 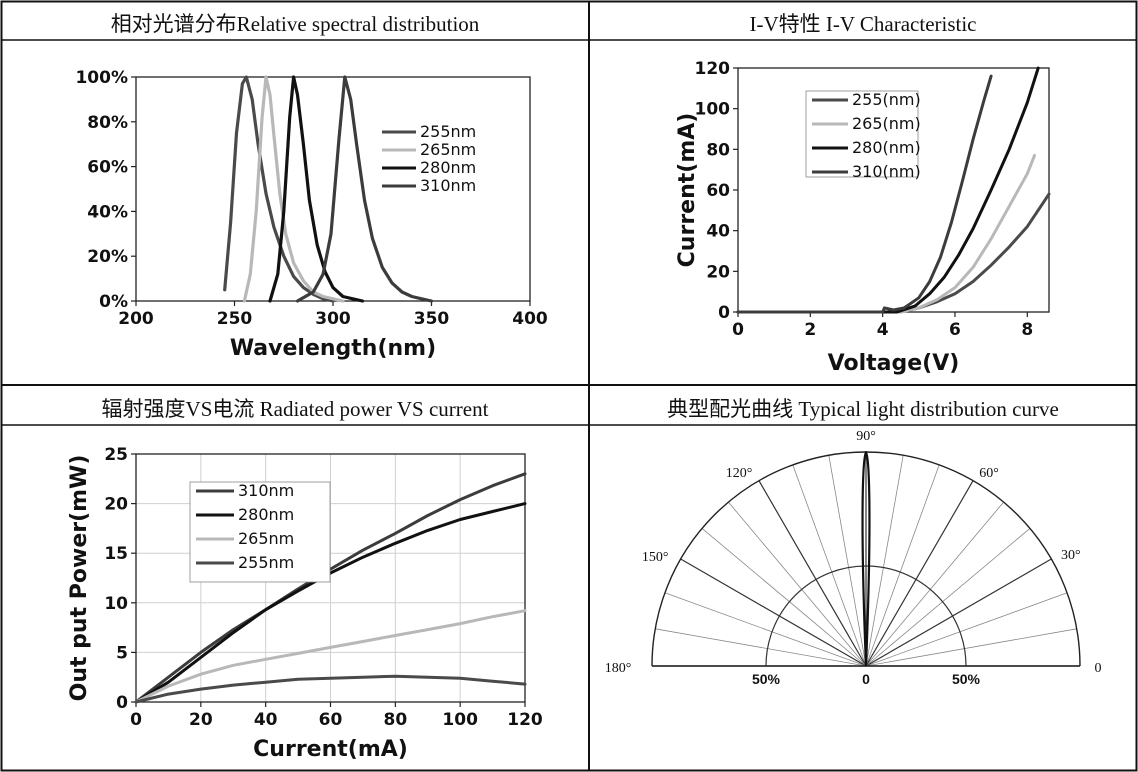 What do you see at coordinates (1027, 330) in the screenshot?
I see `x-tick-label: 8` at bounding box center [1027, 330].